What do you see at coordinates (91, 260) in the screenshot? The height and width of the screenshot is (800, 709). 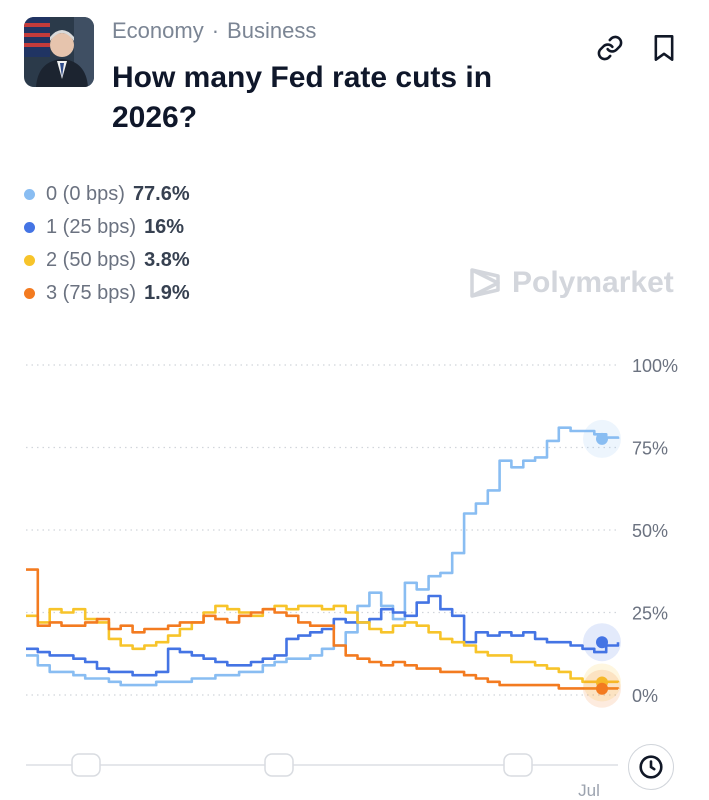 I see `legend-label: 2 (50 bps)` at bounding box center [91, 260].